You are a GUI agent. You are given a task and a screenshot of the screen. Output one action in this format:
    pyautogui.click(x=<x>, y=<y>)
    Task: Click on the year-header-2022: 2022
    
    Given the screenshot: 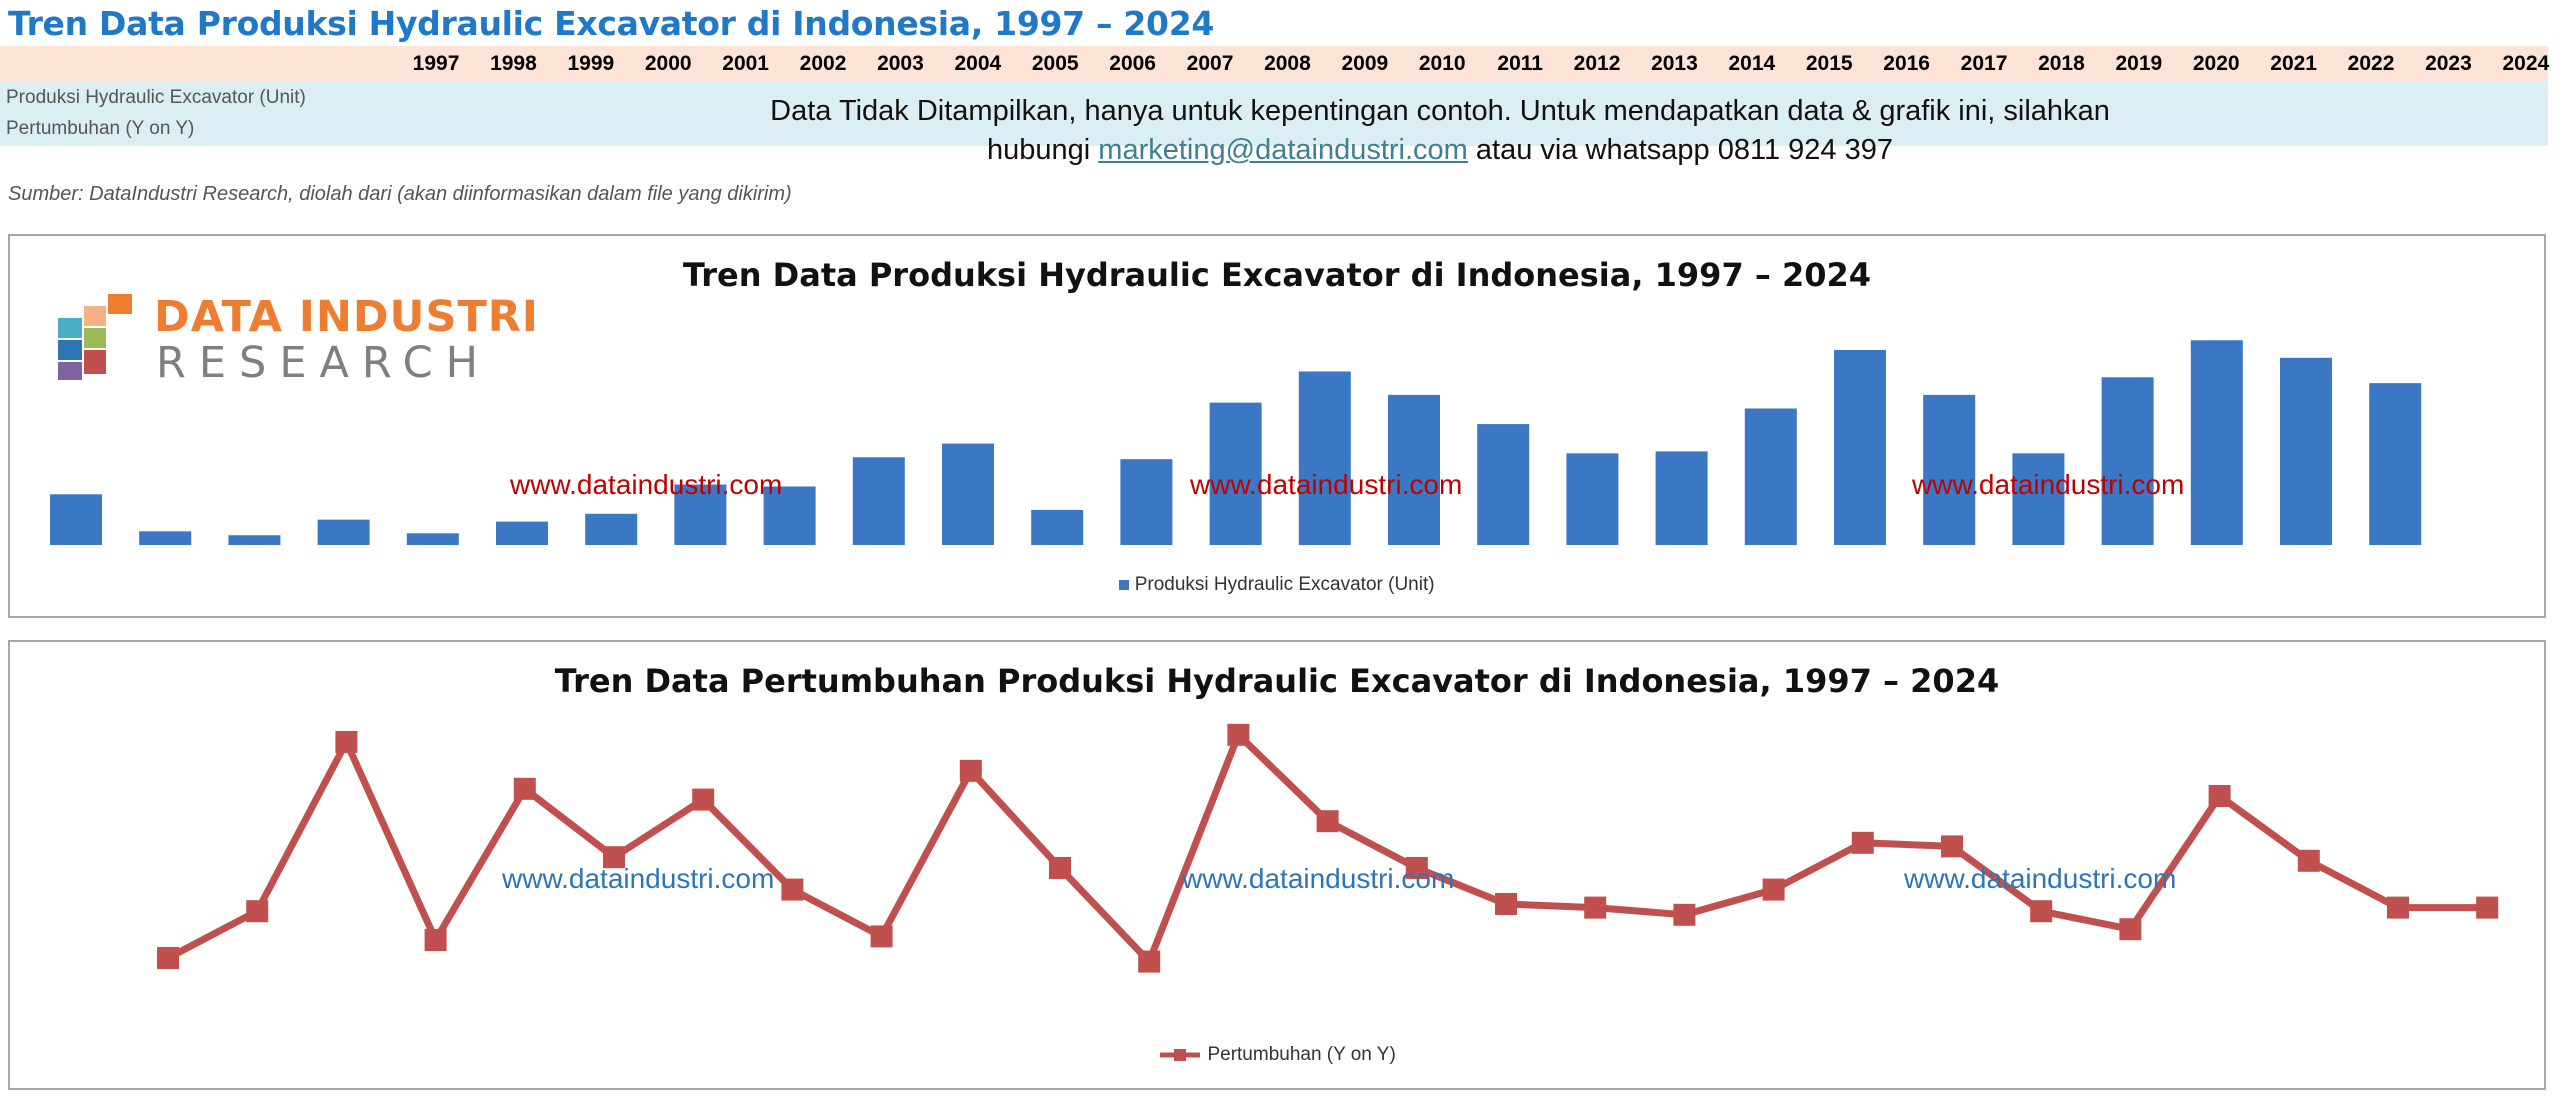 What is the action you would take?
    pyautogui.click(x=2371, y=63)
    